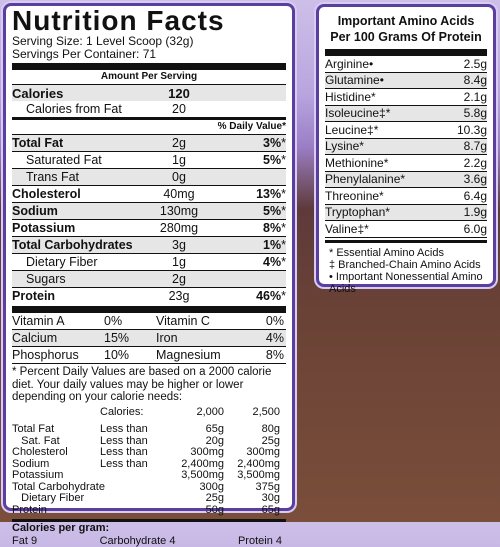 This screenshot has height=547, width=500. I want to click on dv-table-cell: 25g, so click(270, 440).